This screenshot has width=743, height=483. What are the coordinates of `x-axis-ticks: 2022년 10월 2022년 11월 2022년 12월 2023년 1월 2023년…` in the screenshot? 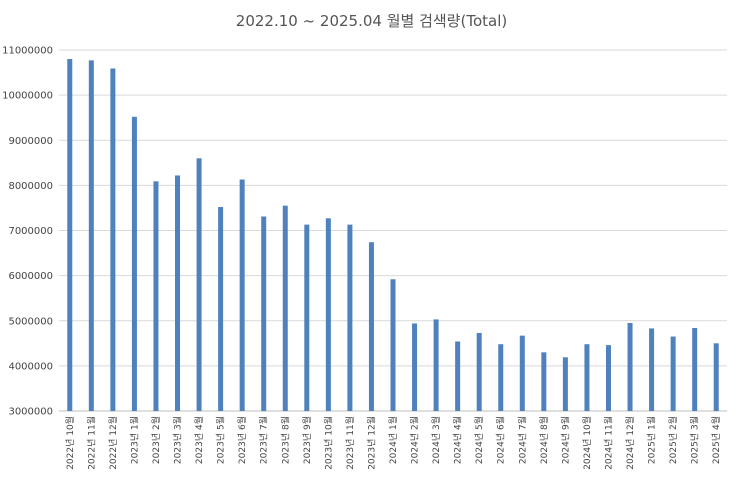 It's located at (393, 443).